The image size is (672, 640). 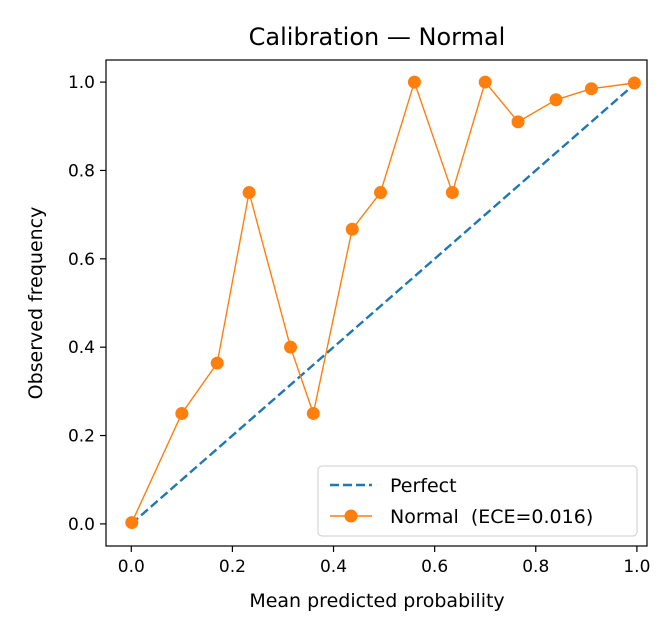 What do you see at coordinates (87, 304) in the screenshot?
I see `y-axis-ticks: 0.0 0.2 0.4 0.6 0.8 1.0` at bounding box center [87, 304].